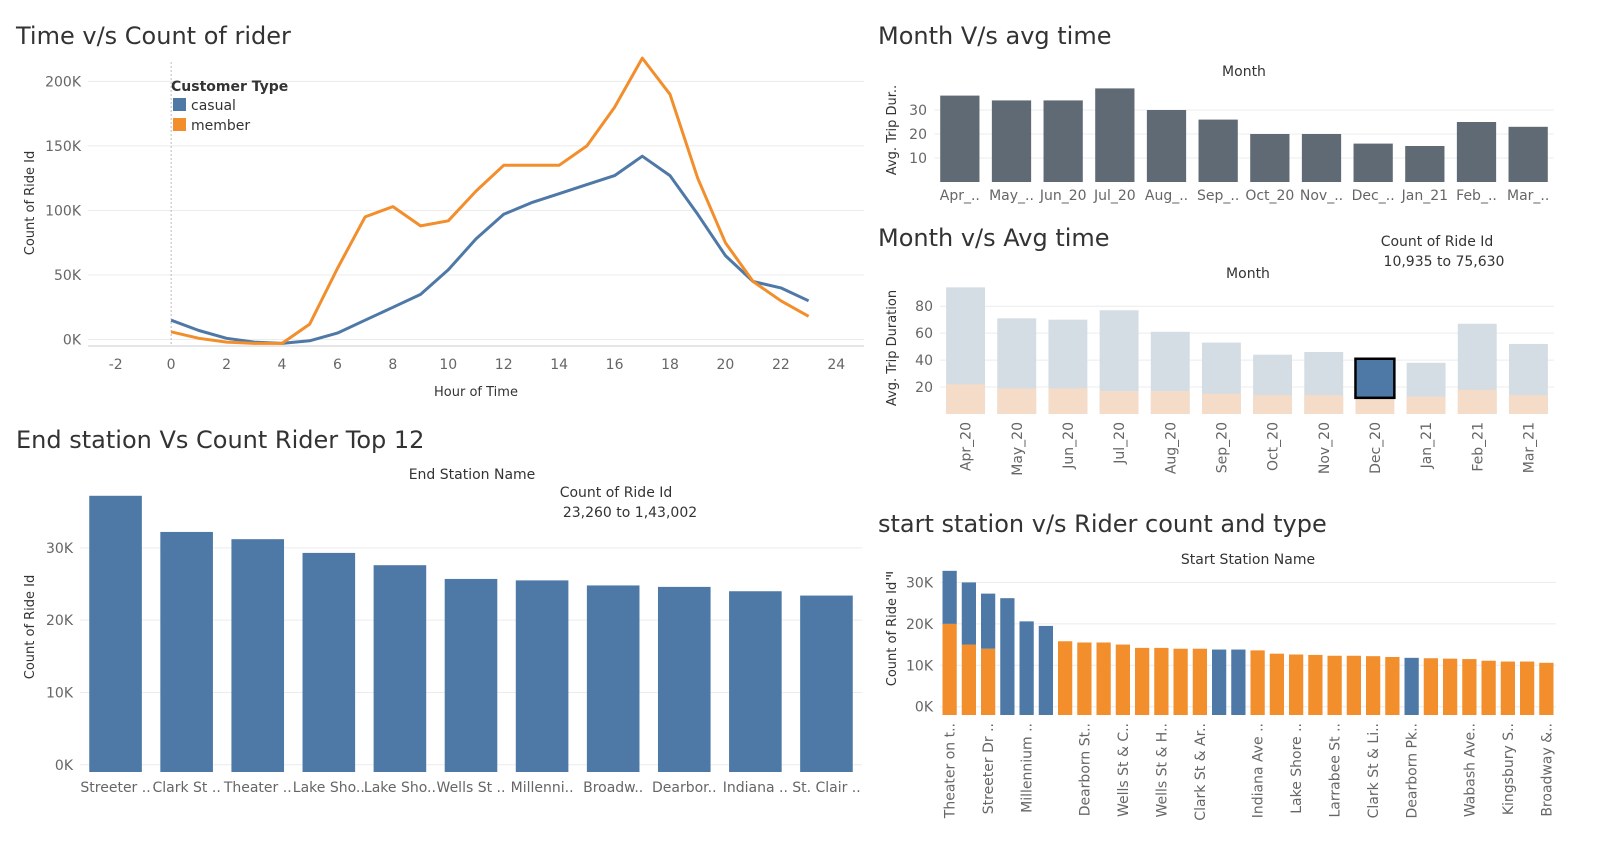  Describe the element at coordinates (60, 657) in the screenshot. I see `end-y-ticks: 0K 10K 20K 30K` at that location.